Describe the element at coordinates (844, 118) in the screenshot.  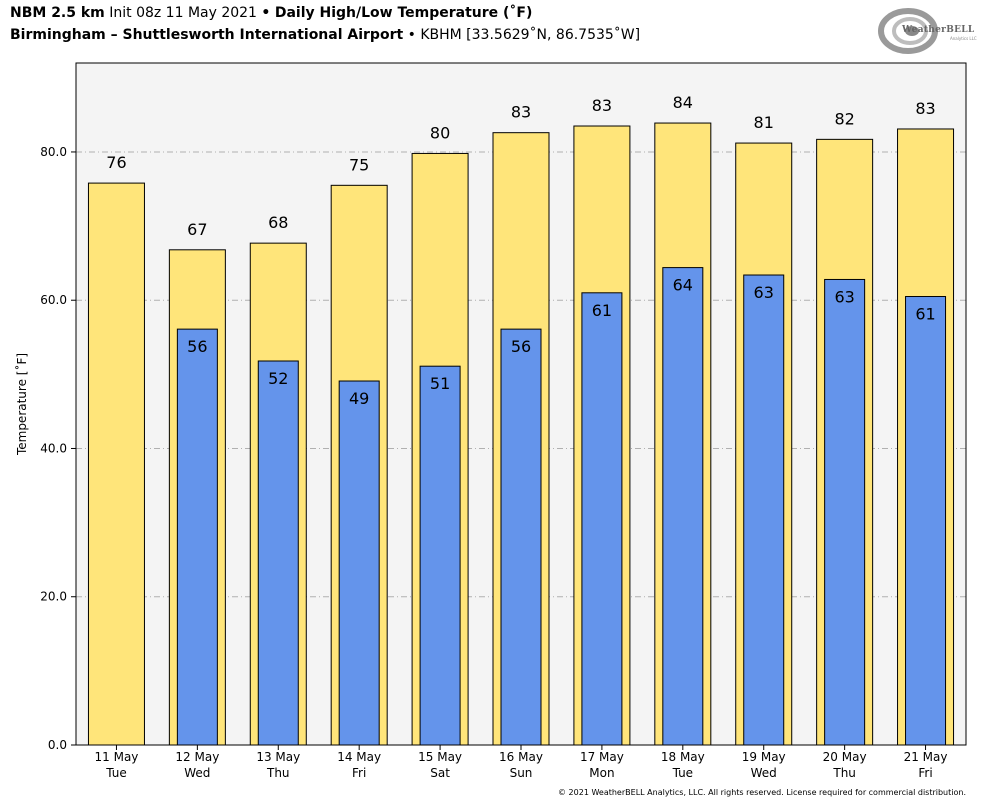
I see `high-temp-label: 82` at that location.